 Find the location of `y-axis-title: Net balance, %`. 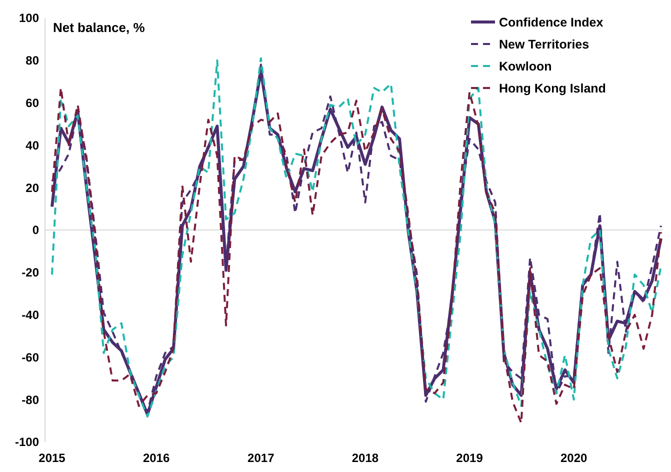

y-axis-title: Net balance, % is located at coordinates (99, 27).